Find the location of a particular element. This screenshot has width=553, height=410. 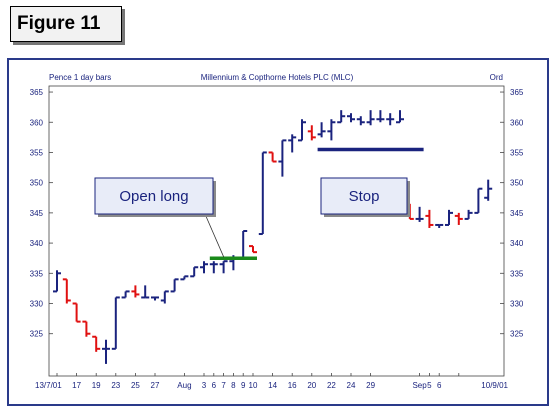

x-tick-label: 13/7/01 is located at coordinates (48, 385).